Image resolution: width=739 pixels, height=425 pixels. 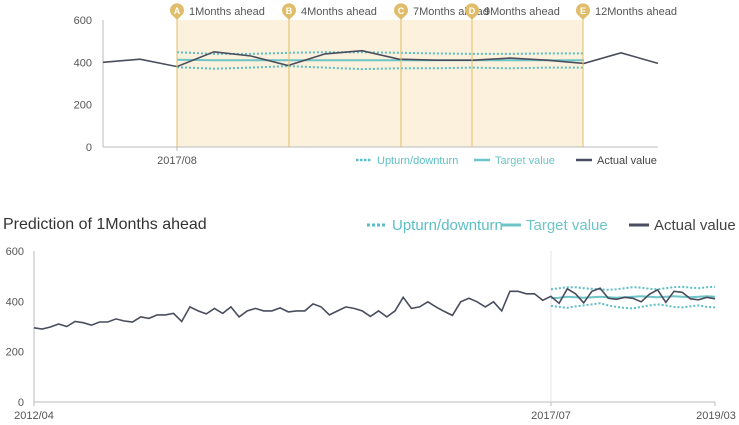 I want to click on marker-d: D 9Months ahead, so click(x=512, y=75).